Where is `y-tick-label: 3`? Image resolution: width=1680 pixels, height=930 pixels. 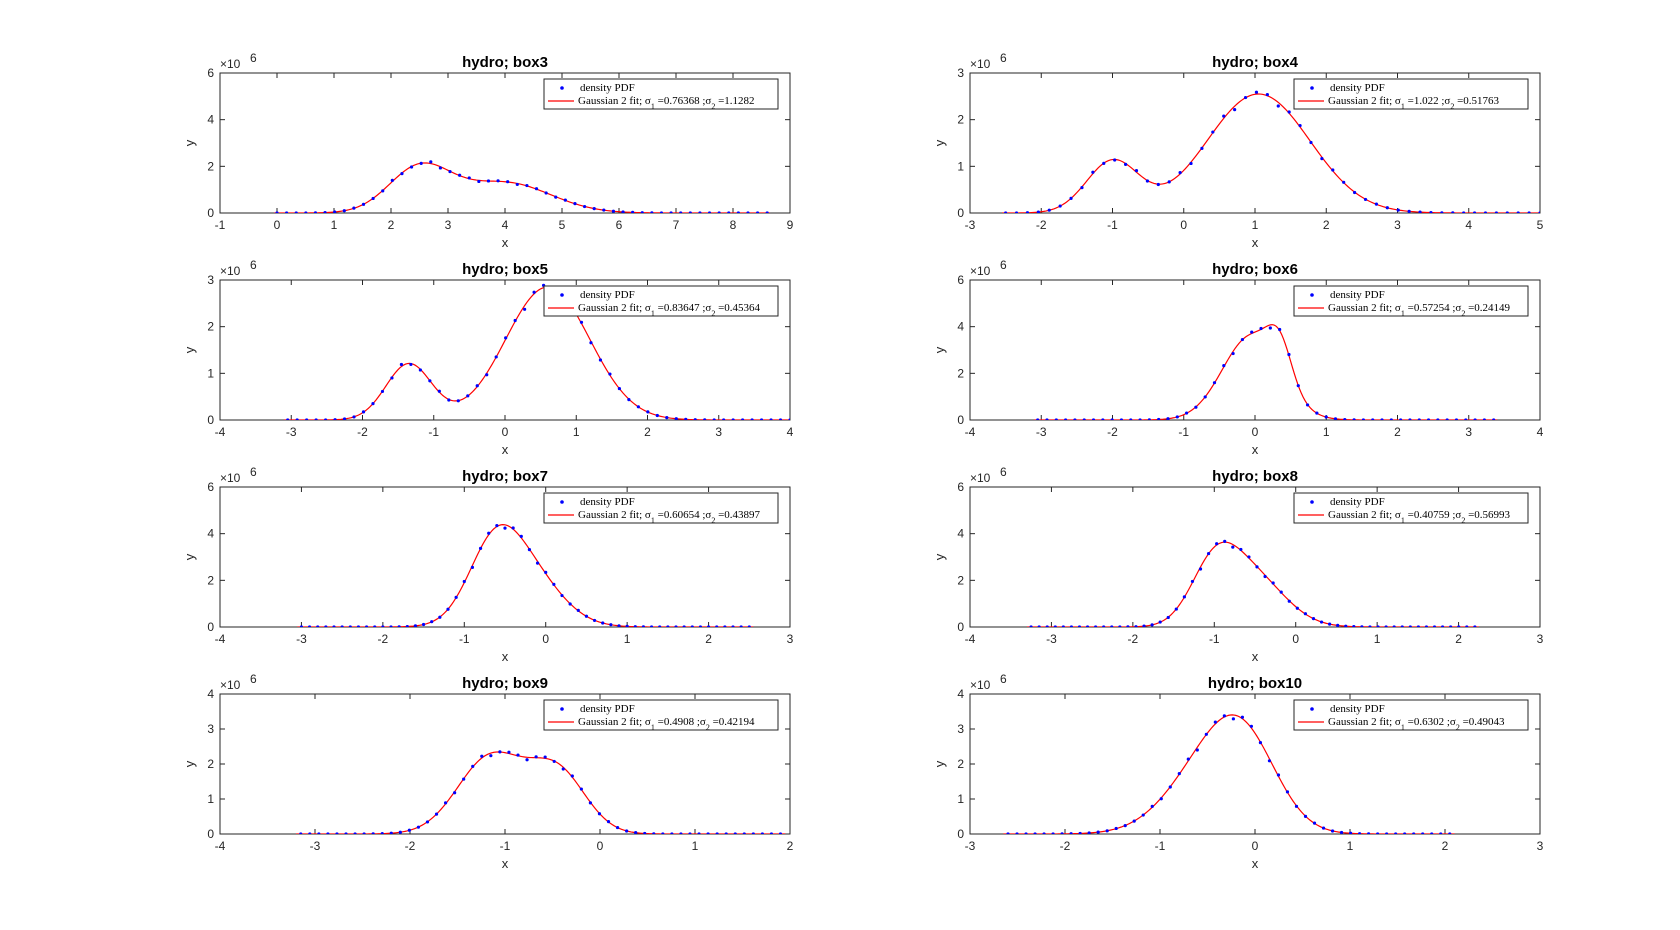
y-tick-label: 3 is located at coordinates (960, 73).